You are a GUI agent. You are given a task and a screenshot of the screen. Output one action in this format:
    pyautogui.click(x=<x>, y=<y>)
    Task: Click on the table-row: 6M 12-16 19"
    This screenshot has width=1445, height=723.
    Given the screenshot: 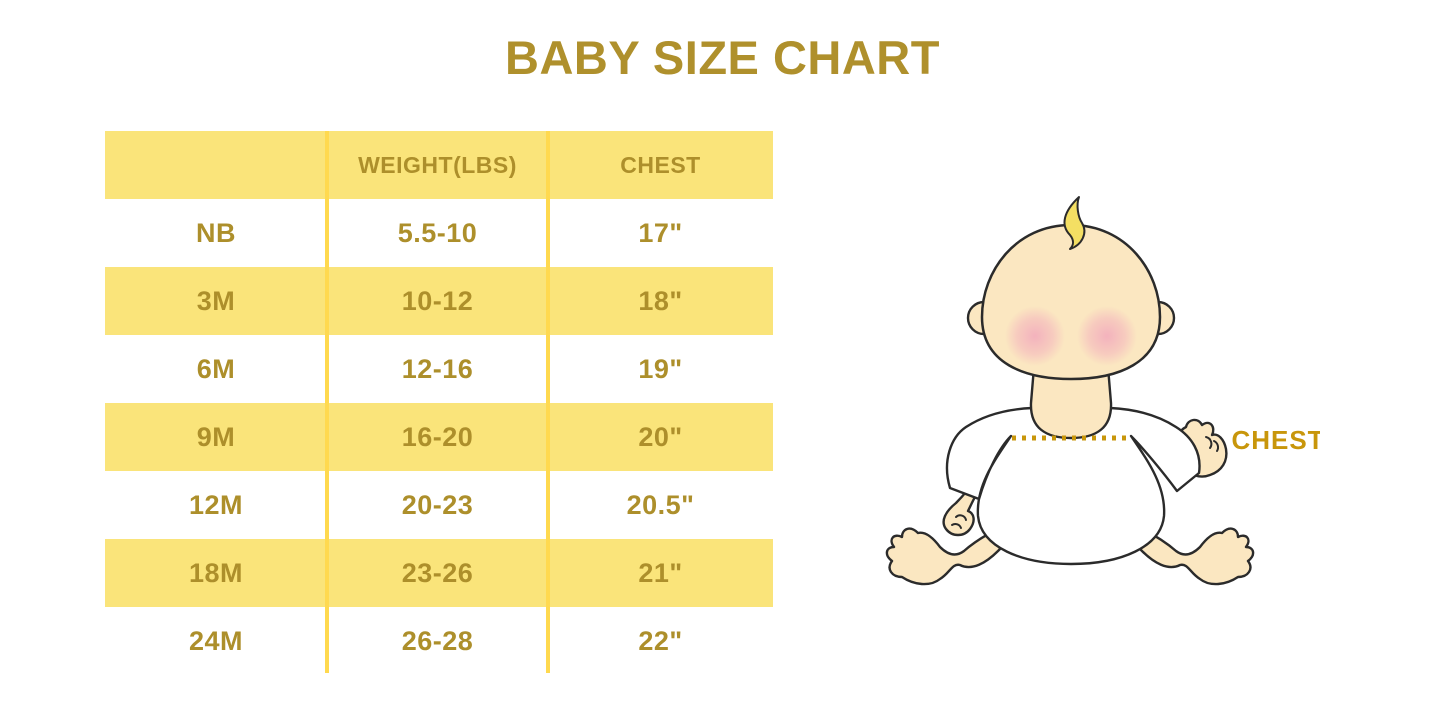 What is the action you would take?
    pyautogui.click(x=439, y=369)
    